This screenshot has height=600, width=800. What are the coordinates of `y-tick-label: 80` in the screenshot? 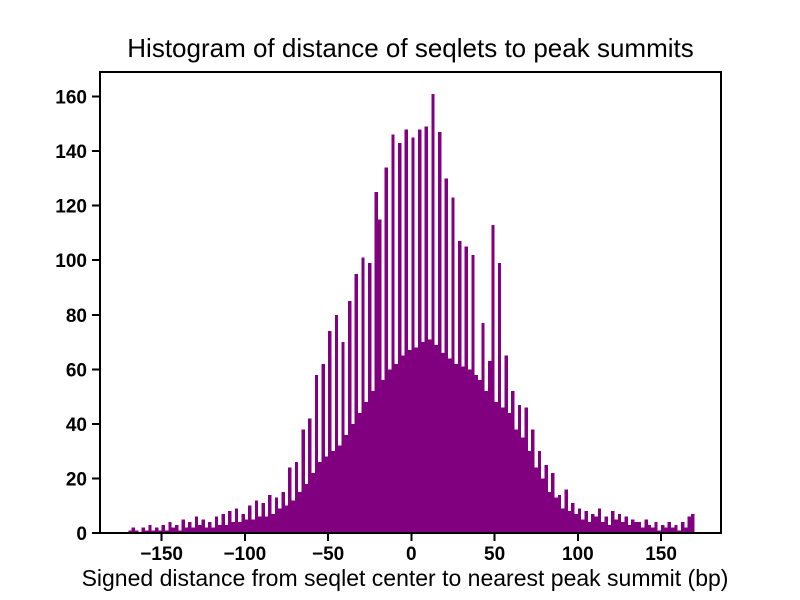 It's located at (76, 316).